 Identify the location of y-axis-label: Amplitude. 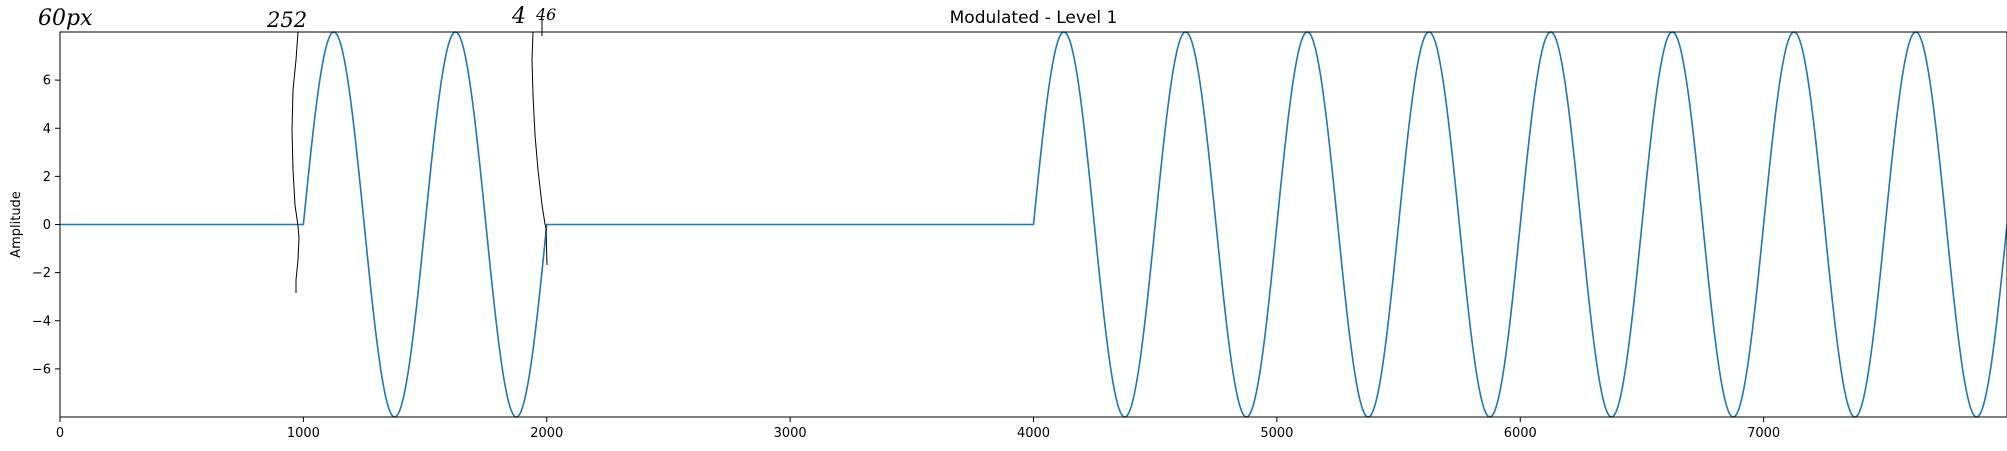
(16, 224).